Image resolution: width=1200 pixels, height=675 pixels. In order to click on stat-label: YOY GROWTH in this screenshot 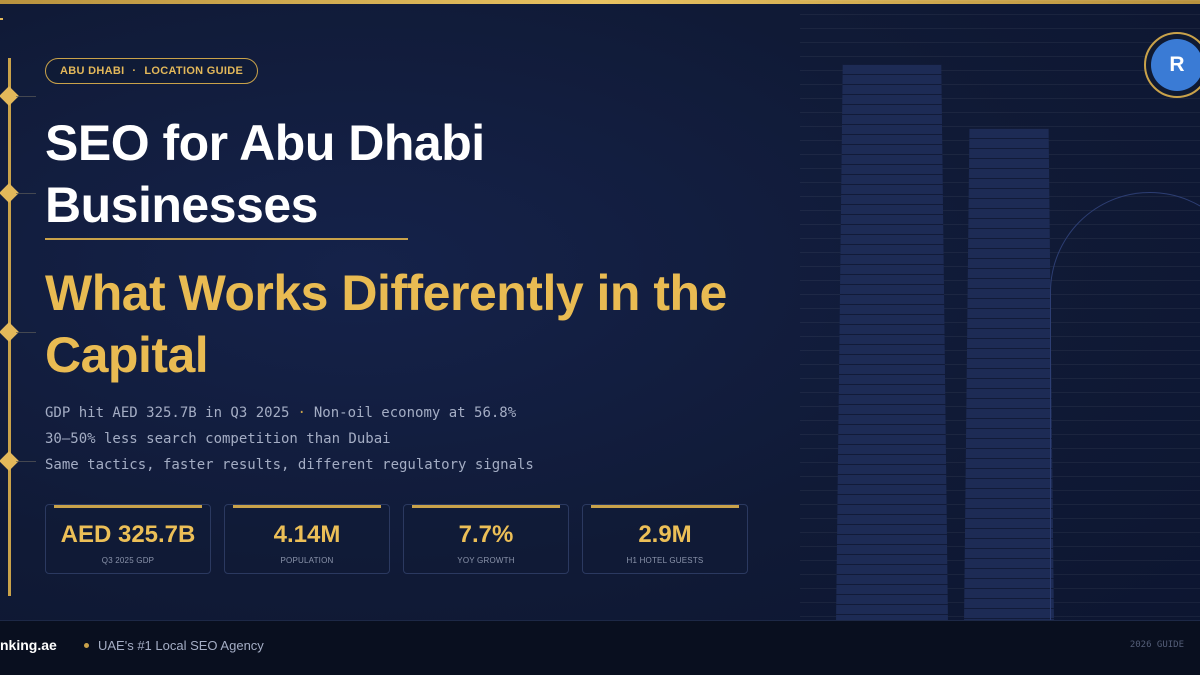, I will do `click(486, 560)`.